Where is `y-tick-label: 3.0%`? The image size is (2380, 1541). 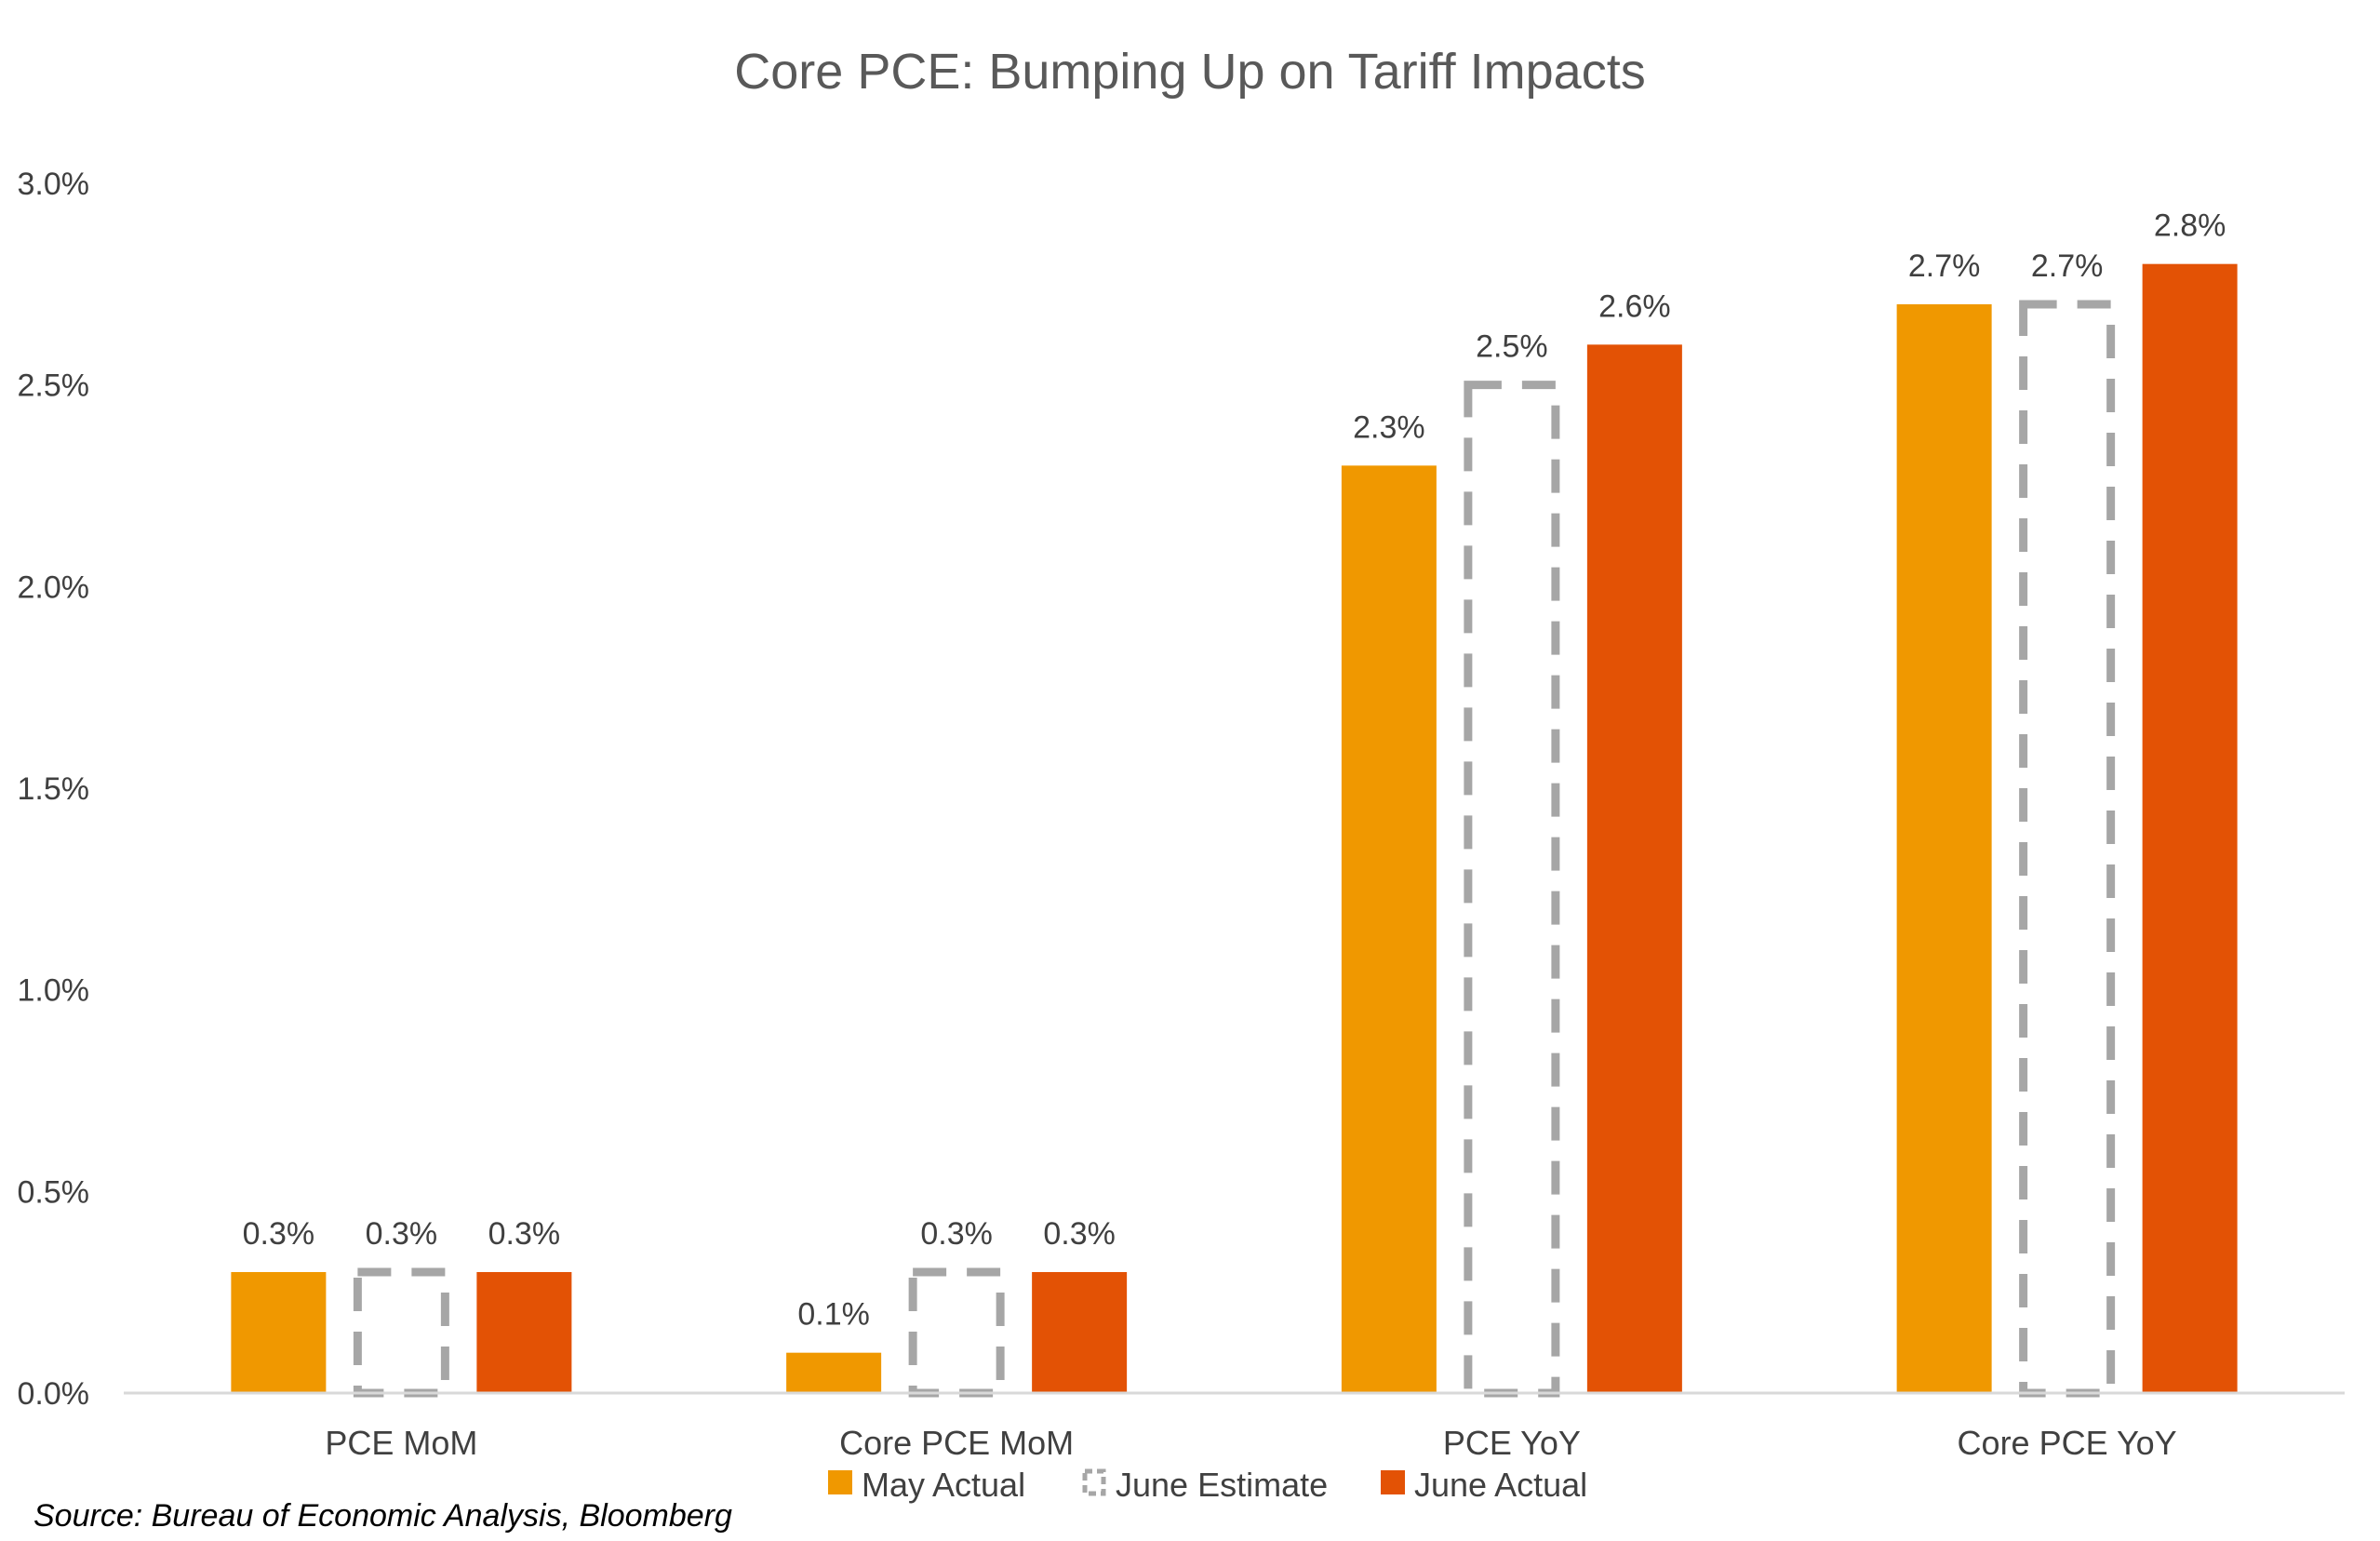 y-tick-label: 3.0% is located at coordinates (54, 185).